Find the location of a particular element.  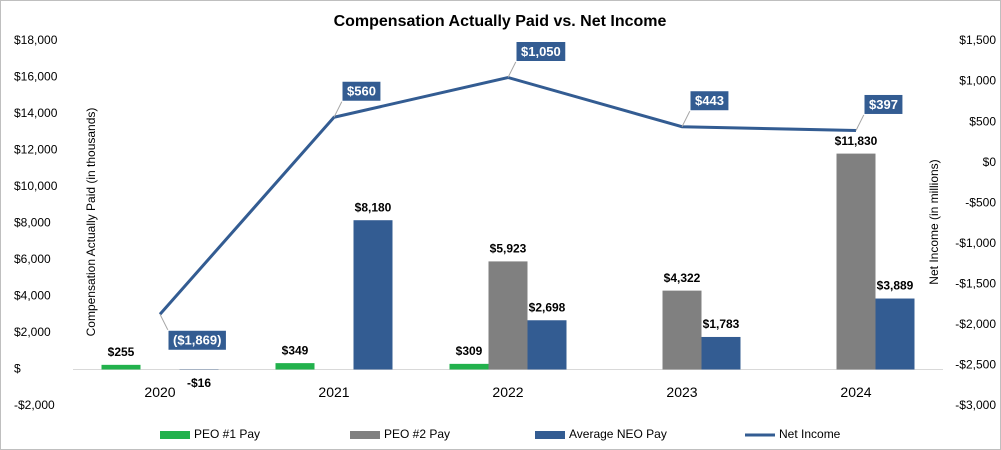

y2-tick-label: $1,500 is located at coordinates (977, 40).